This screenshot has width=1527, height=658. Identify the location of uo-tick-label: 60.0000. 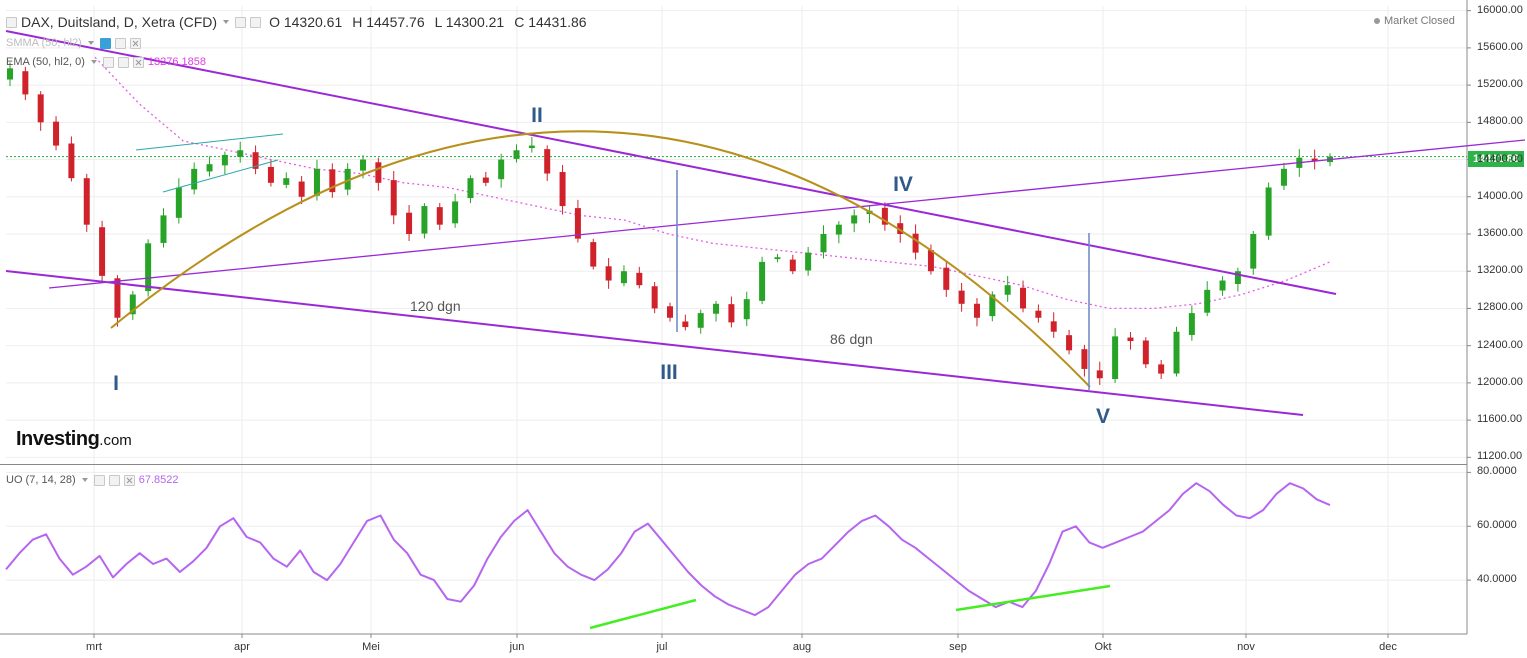
(1497, 525).